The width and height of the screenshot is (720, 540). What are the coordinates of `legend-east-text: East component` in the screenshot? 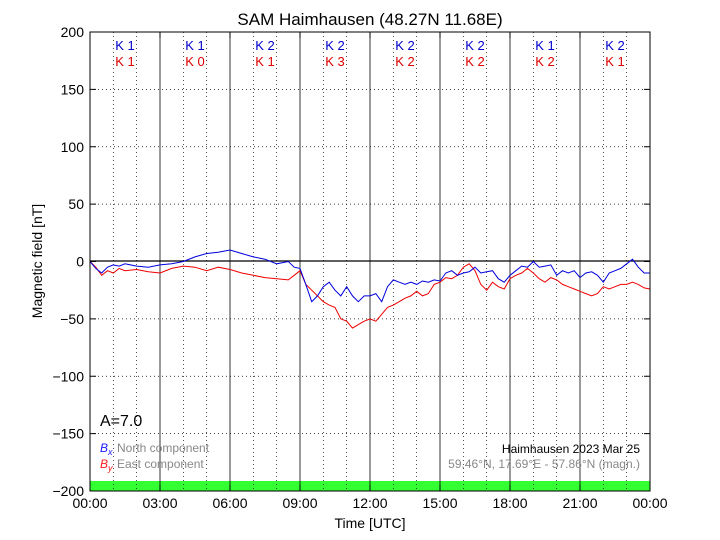 It's located at (160, 464).